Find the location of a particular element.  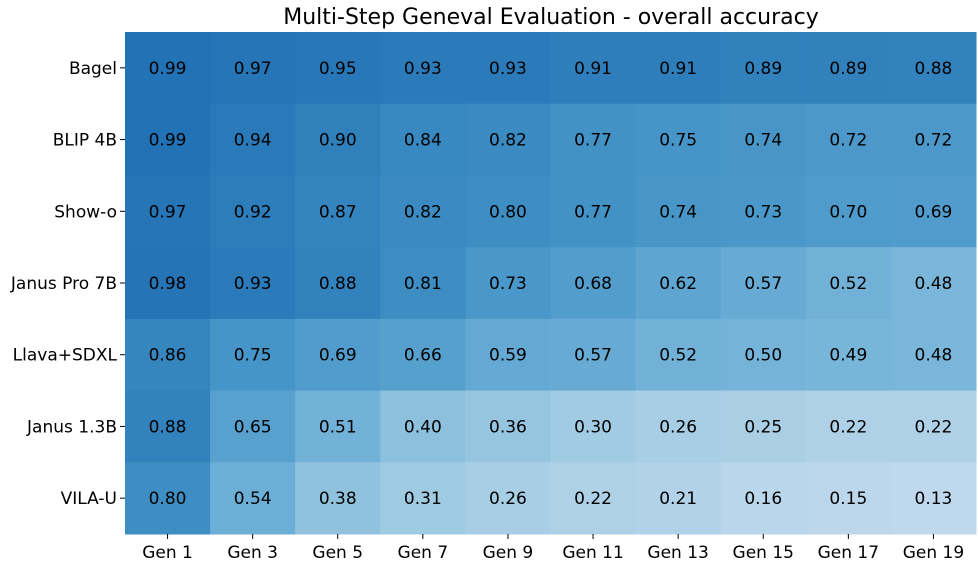

cell-value-label: 0.88 is located at coordinates (338, 284).